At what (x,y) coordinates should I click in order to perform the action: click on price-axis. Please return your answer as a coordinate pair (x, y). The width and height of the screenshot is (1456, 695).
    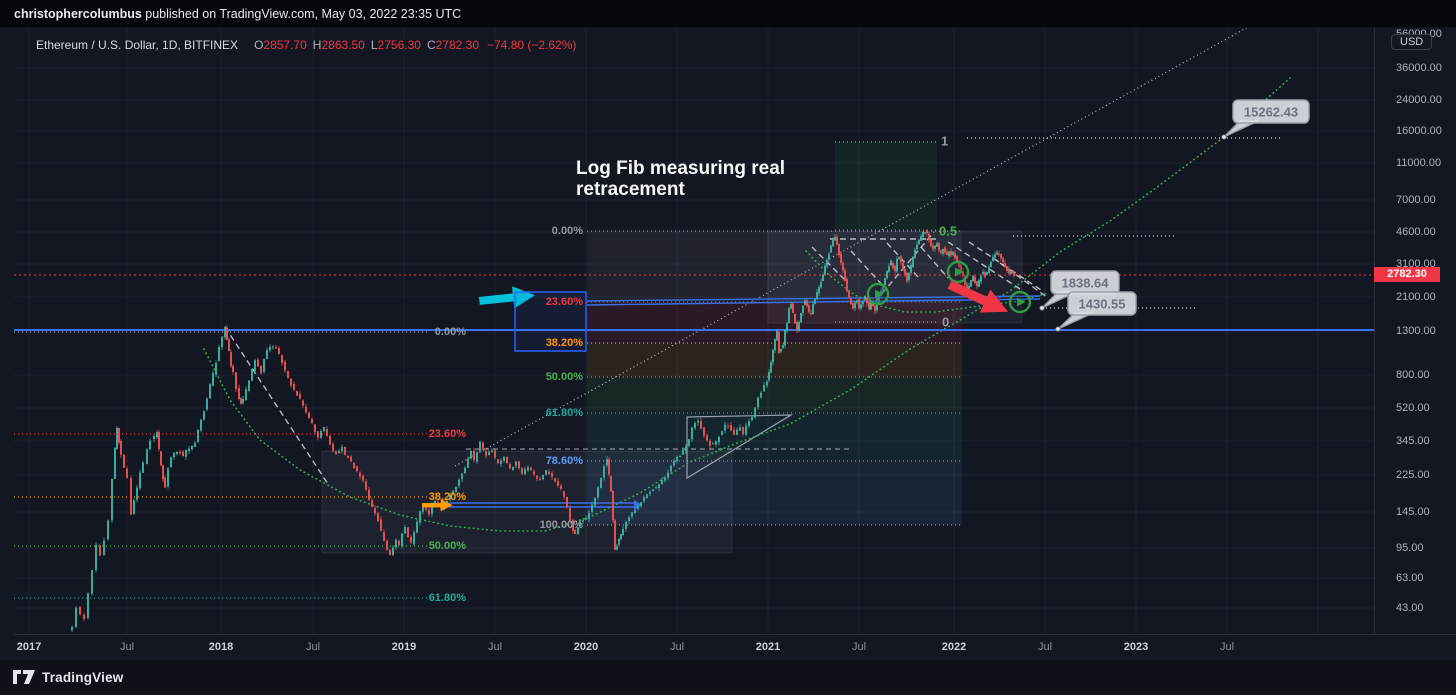
    Looking at the image, I should click on (1415, 344).